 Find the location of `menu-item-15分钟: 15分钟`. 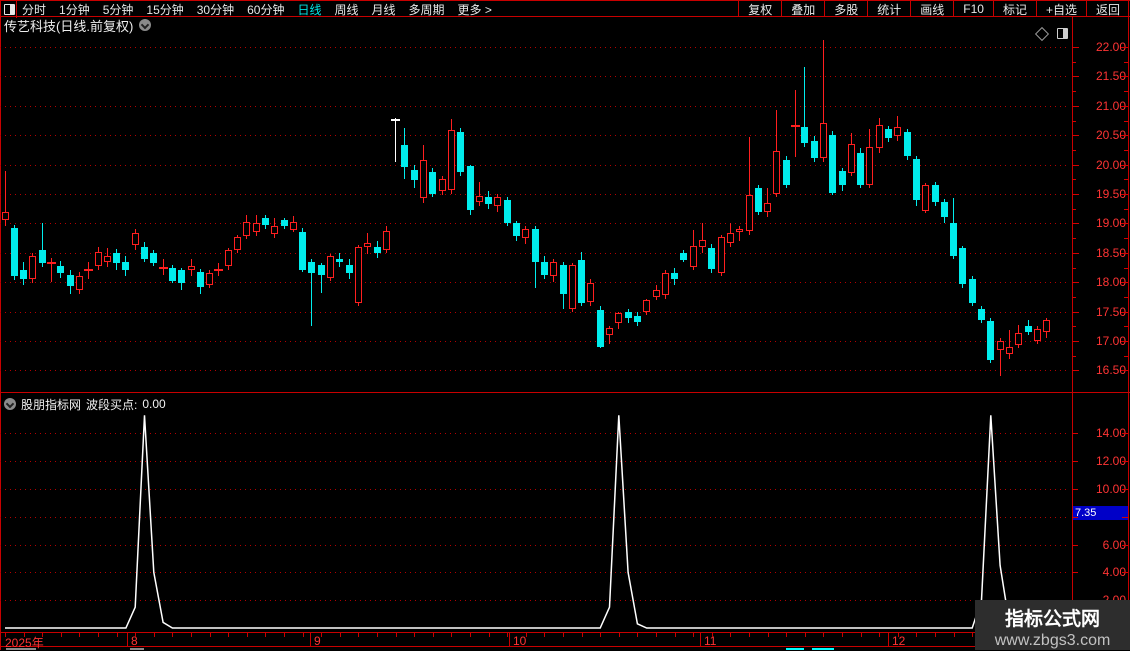

menu-item-15分钟: 15分钟 is located at coordinates (165, 9).